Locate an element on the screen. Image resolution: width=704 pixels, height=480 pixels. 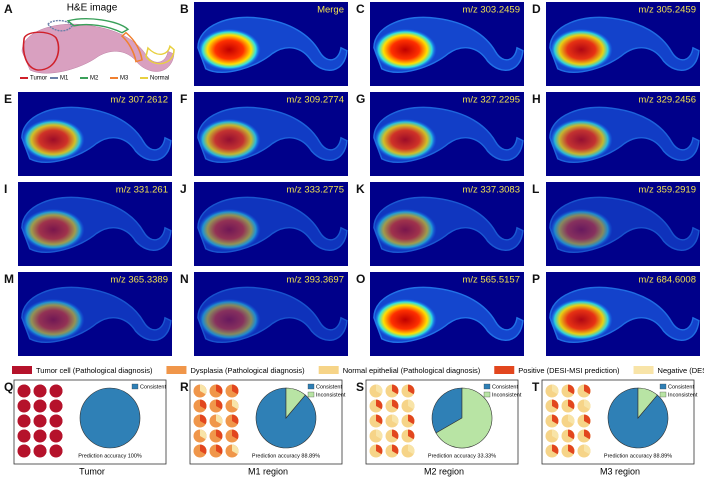
panel-letter: T is located at coordinates (536, 387).